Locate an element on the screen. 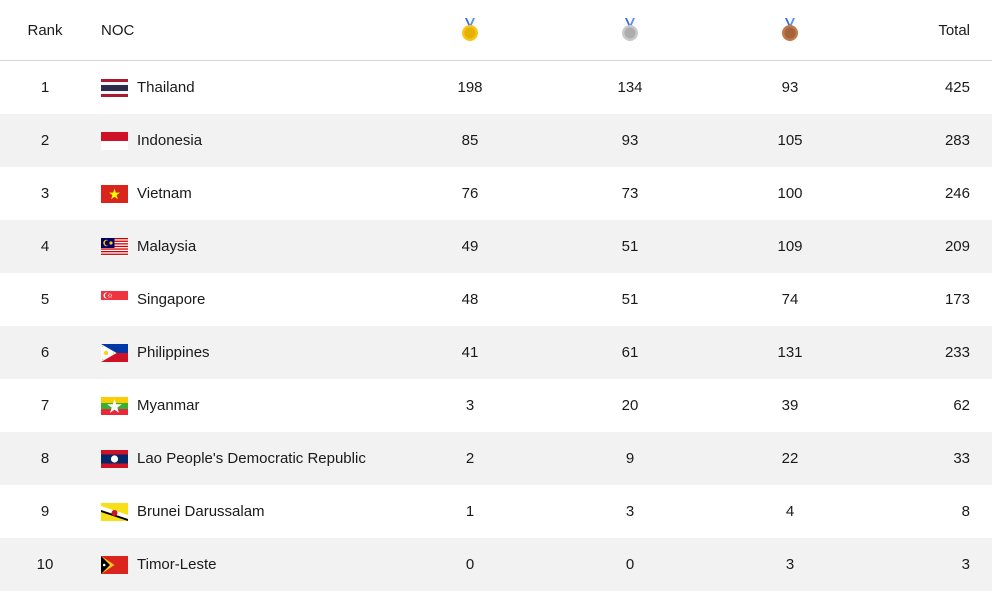 The image size is (992, 595). country-name: Myanmar is located at coordinates (168, 405).